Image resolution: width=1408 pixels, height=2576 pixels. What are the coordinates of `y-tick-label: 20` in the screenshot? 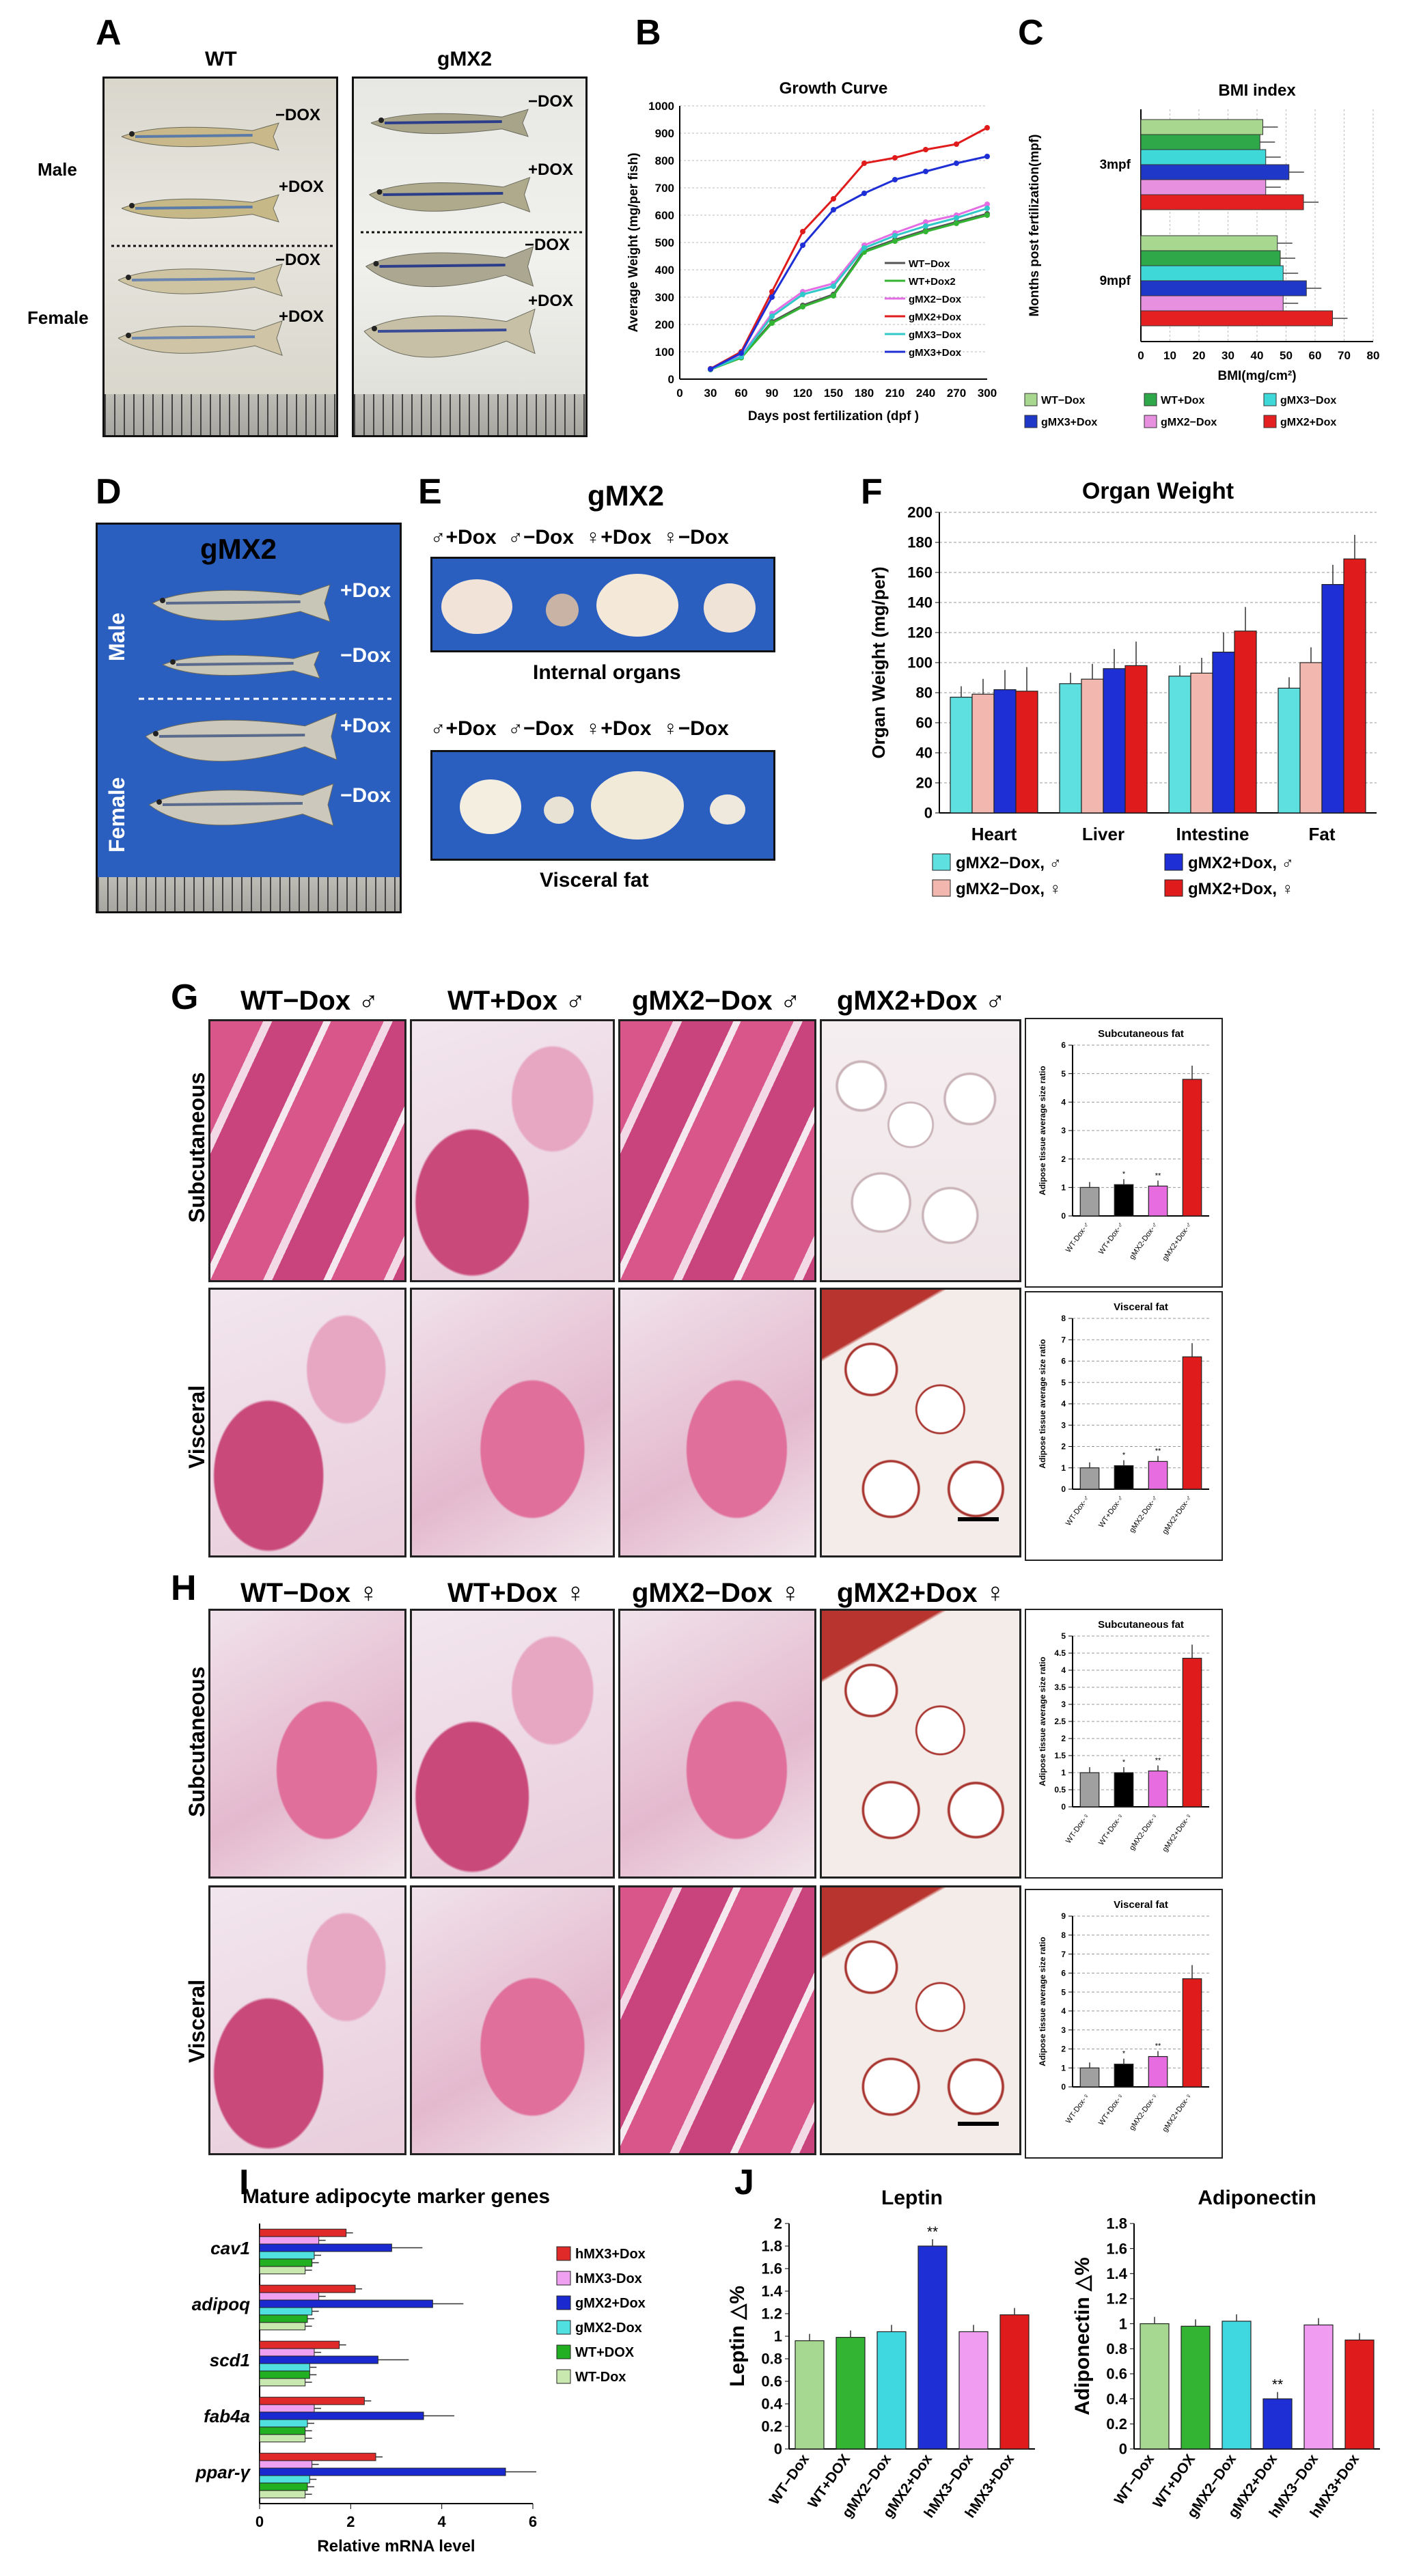 It's located at (925, 783).